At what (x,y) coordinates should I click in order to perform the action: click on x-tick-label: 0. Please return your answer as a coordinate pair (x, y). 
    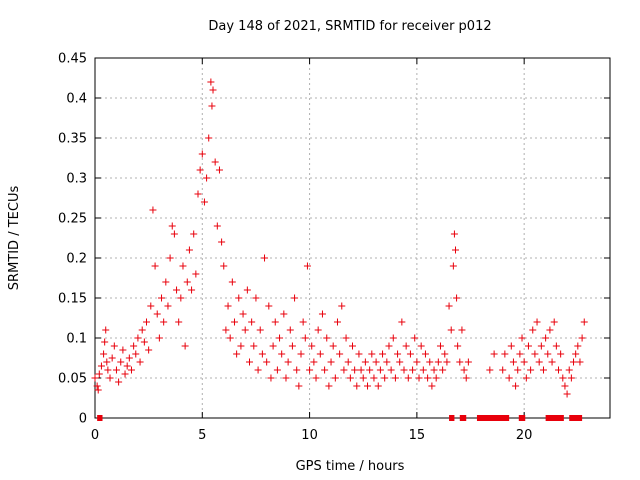
    Looking at the image, I should click on (95, 435).